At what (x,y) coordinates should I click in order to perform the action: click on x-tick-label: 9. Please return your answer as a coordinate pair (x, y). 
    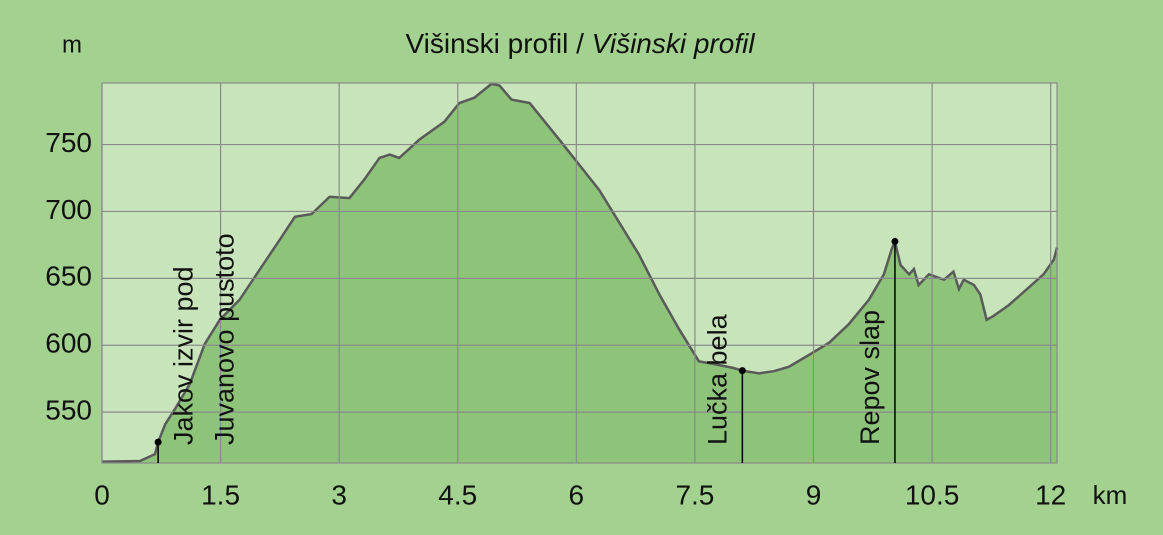
    Looking at the image, I should click on (814, 494).